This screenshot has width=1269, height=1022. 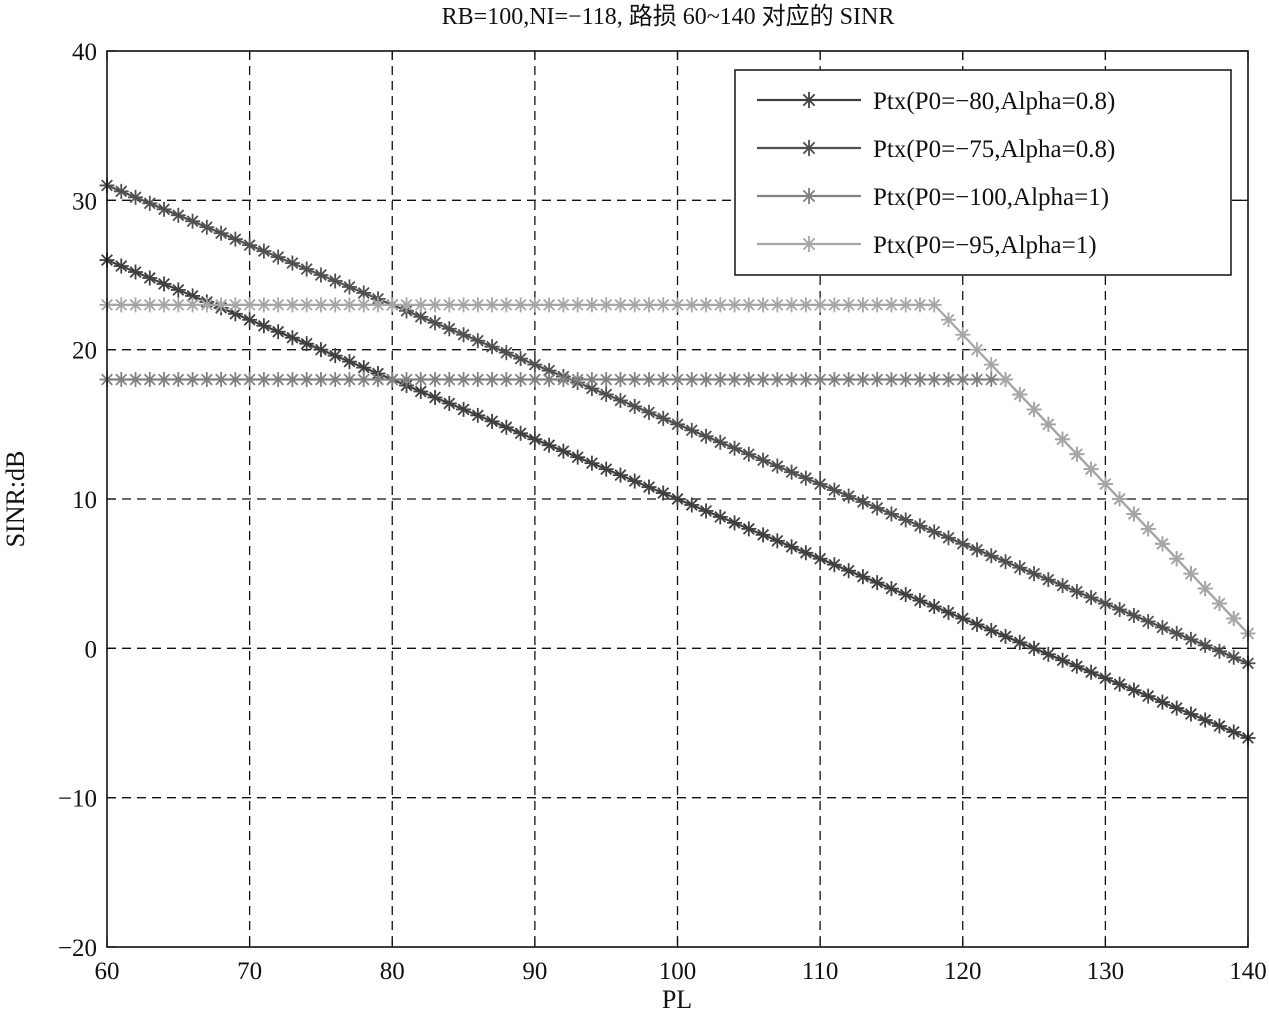 I want to click on x-tick-label: 100, so click(x=678, y=971).